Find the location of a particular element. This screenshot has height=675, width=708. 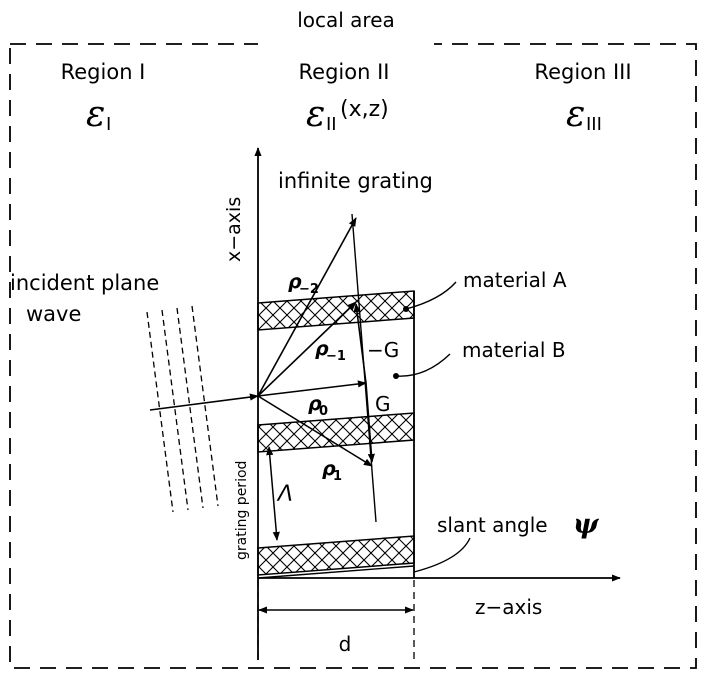

material-b-leader is located at coordinates (423, 365).